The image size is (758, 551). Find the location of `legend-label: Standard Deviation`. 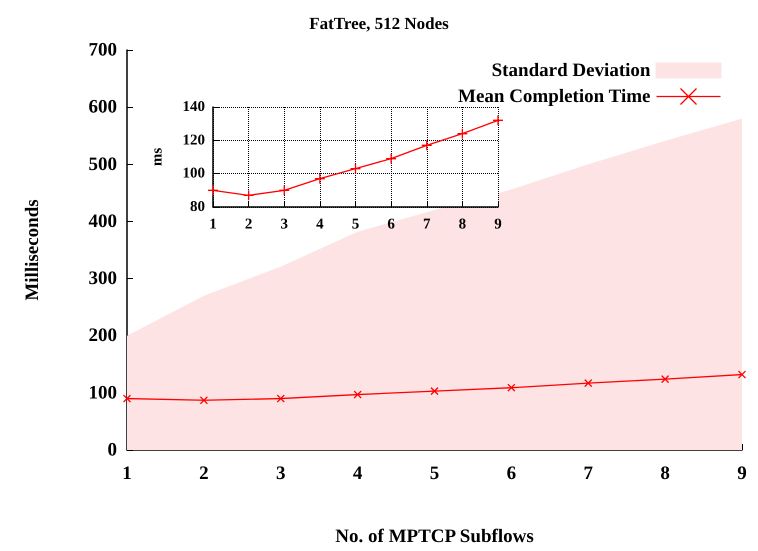

legend-label: Standard Deviation is located at coordinates (571, 70).